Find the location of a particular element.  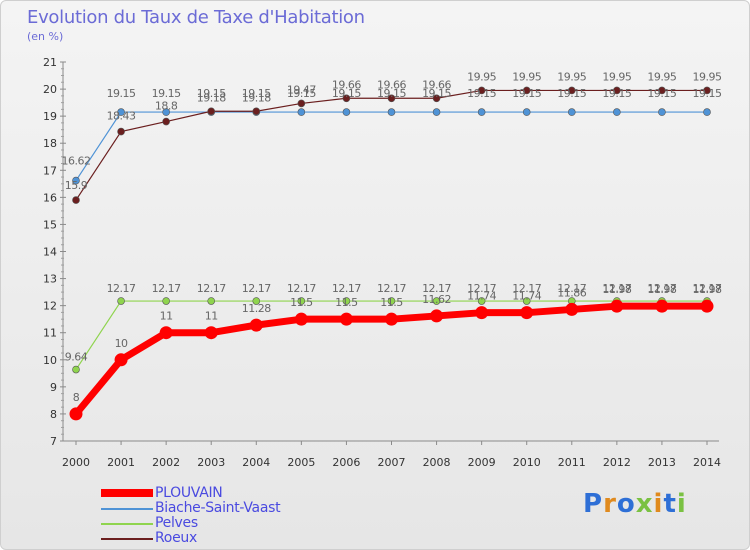

logo-letter: o is located at coordinates (626, 504).